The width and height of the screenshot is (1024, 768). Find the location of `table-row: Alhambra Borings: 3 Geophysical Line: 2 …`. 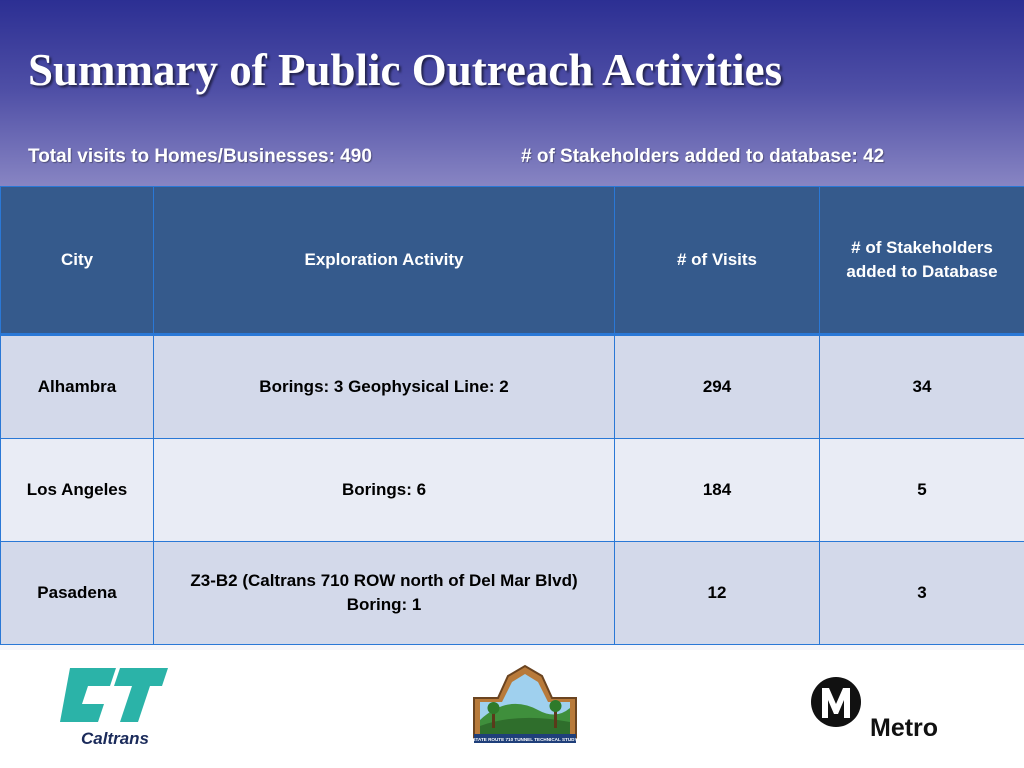

table-row: Alhambra Borings: 3 Geophysical Line: 2 … is located at coordinates (512, 386).